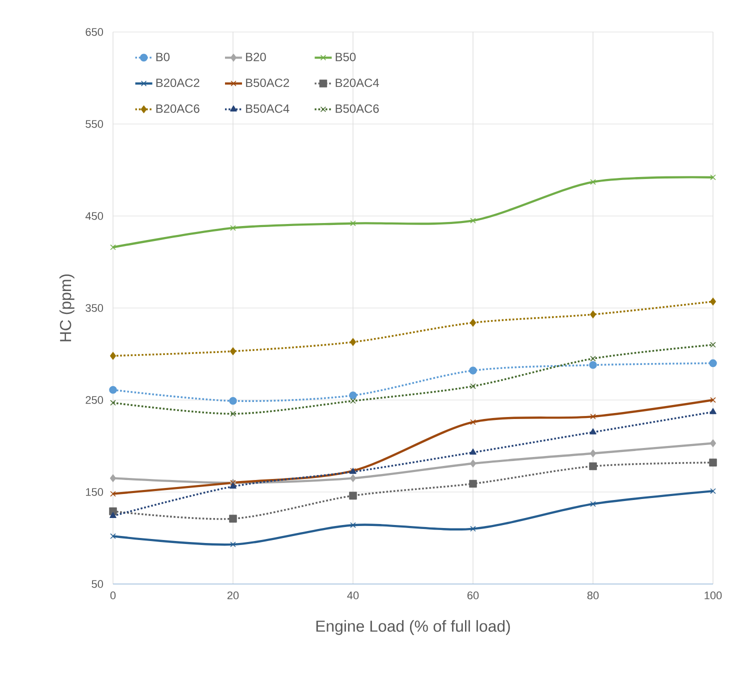 The width and height of the screenshot is (750, 682). Describe the element at coordinates (233, 596) in the screenshot. I see `x-tick-label: 20` at that location.